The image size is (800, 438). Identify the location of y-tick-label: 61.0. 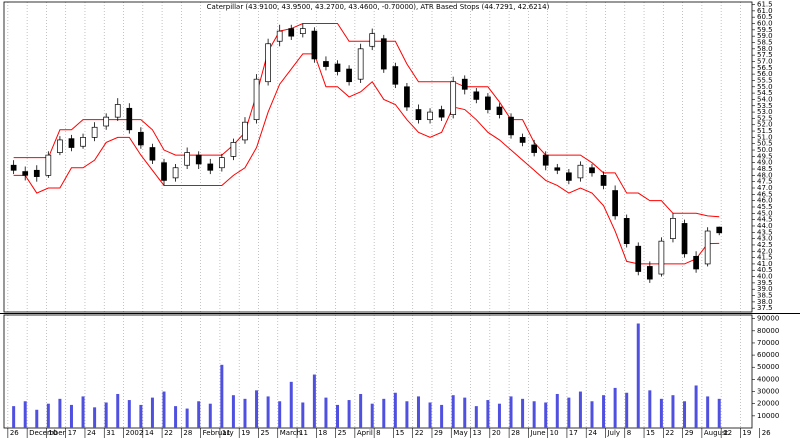
(765, 11).